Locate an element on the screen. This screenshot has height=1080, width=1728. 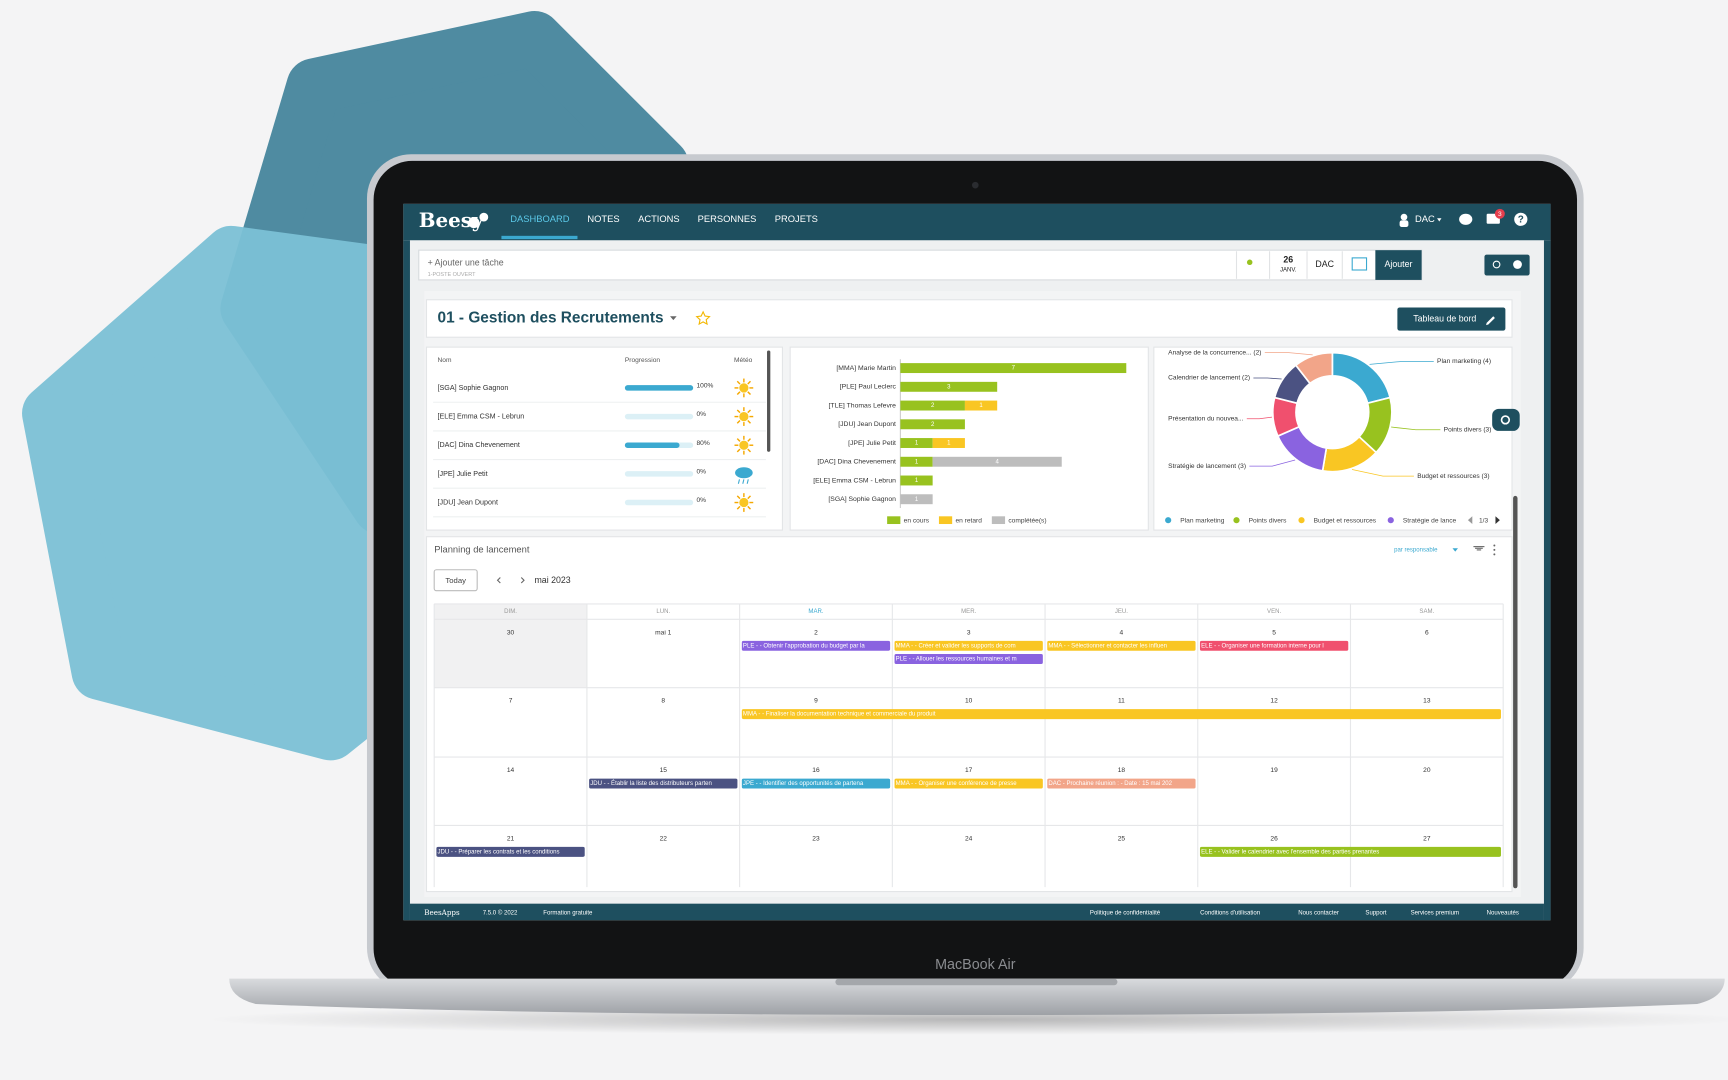
footer-training: Formation gratuite is located at coordinates (568, 914).